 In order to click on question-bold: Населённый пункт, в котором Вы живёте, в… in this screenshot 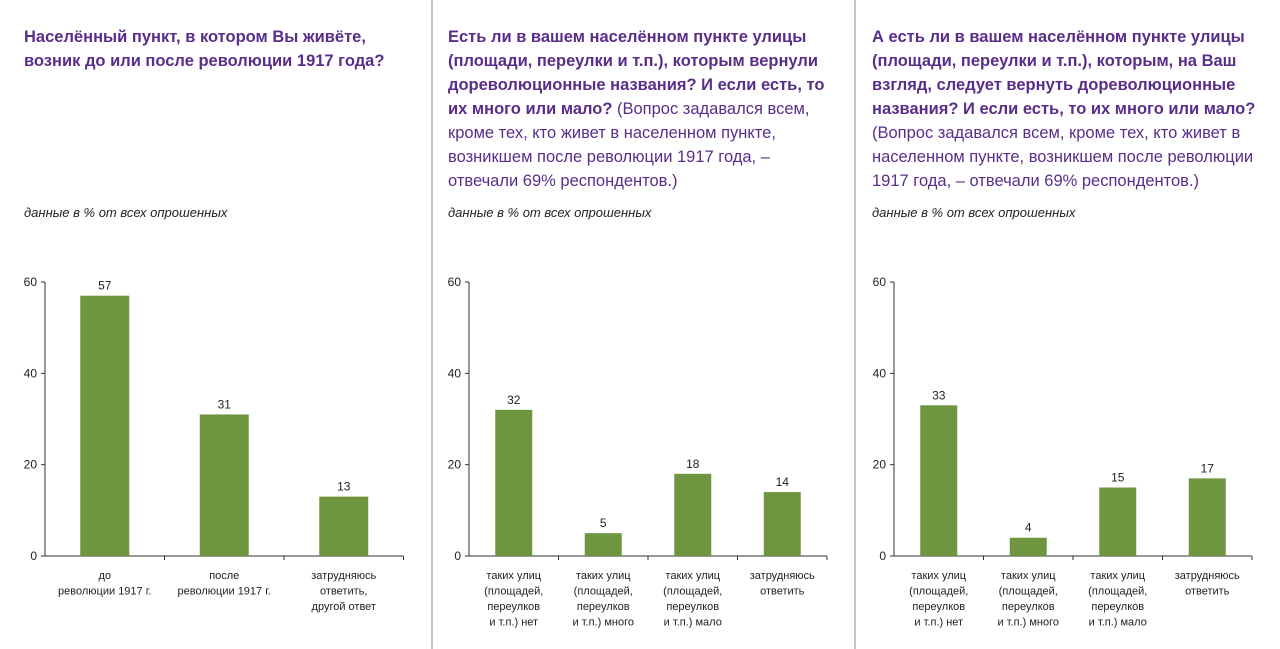, I will do `click(204, 49)`.